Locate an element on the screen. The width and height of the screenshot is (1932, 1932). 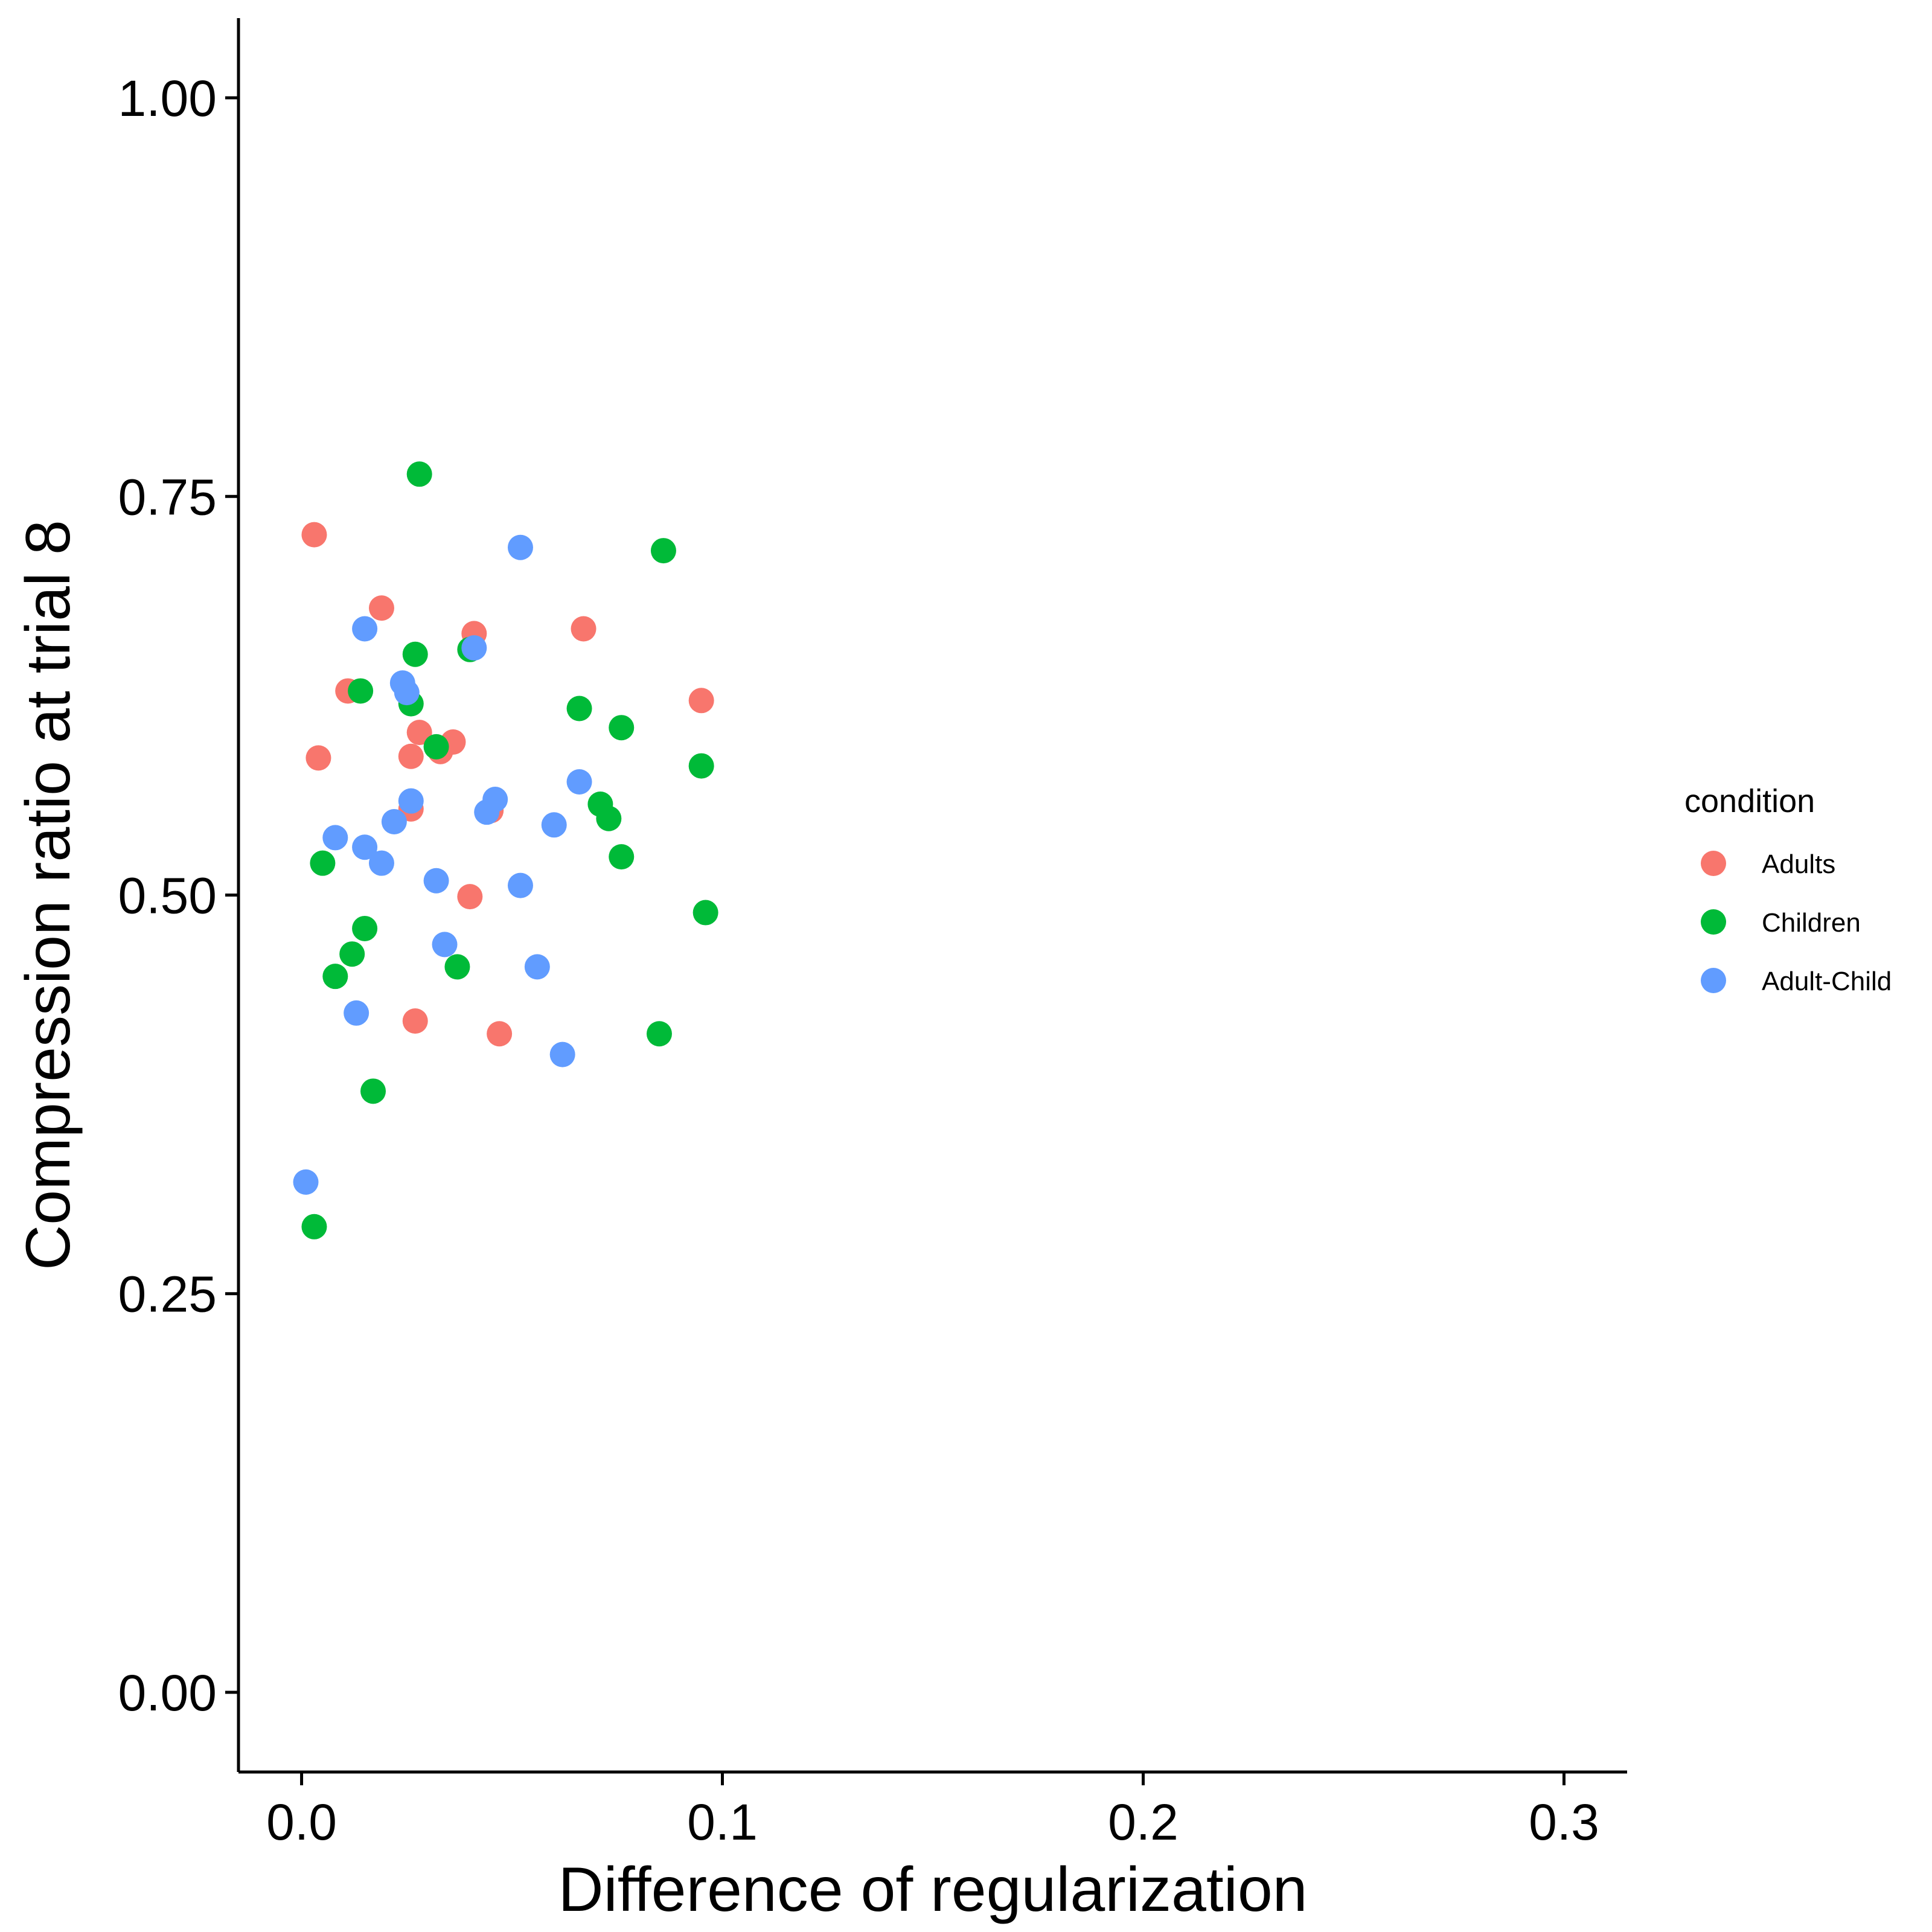
y-axis-title: Compression ratio at trial 8 is located at coordinates (48, 895).